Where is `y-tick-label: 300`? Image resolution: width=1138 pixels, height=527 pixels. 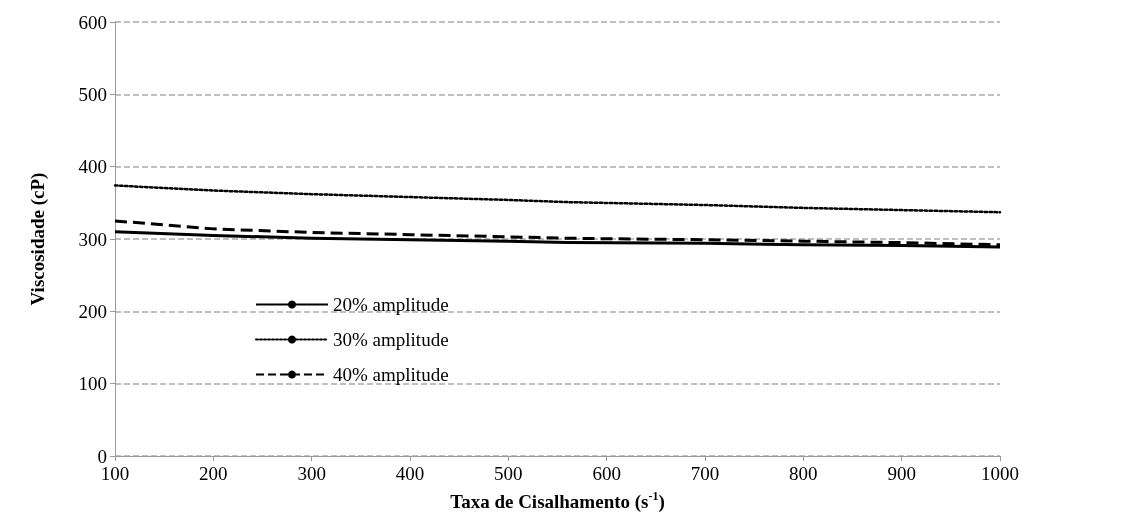 y-tick-label: 300 is located at coordinates (92, 239).